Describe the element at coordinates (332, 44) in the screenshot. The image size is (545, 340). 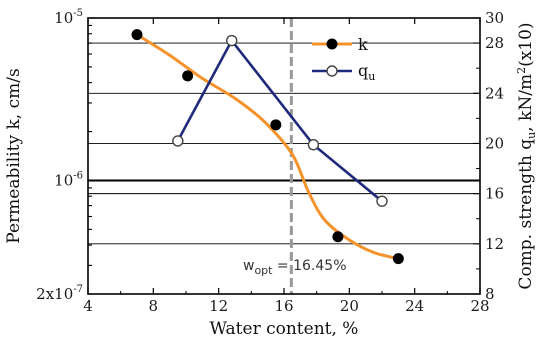
I see `legend-k-marker` at that location.